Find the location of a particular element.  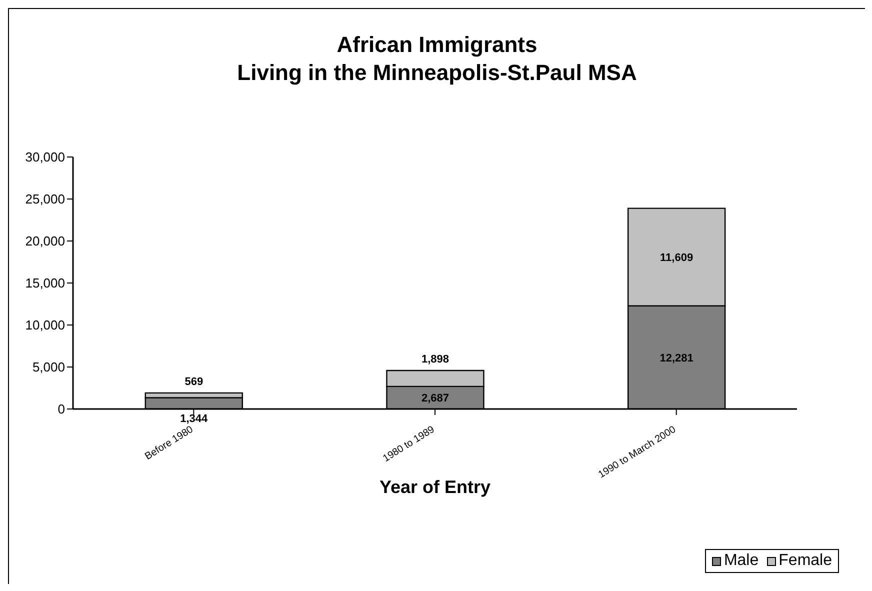

legend-label: Female is located at coordinates (805, 561).